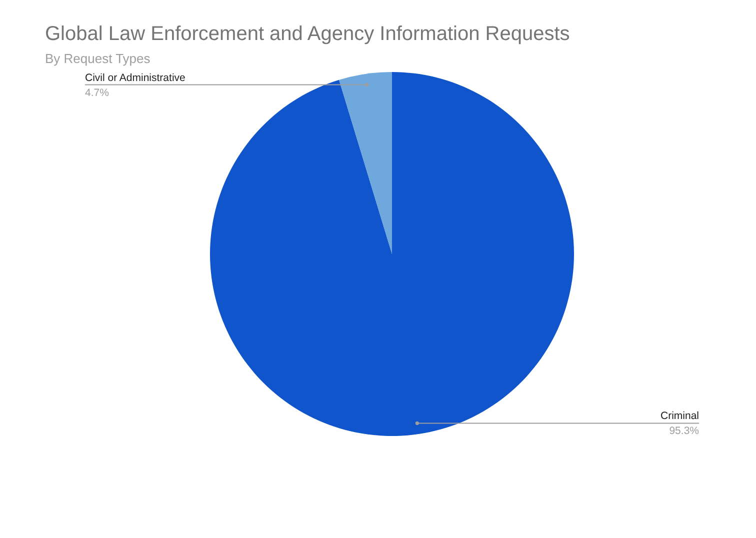 Image resolution: width=756 pixels, height=538 pixels. What do you see at coordinates (97, 92) in the screenshot?
I see `data-label: 4.7%` at bounding box center [97, 92].